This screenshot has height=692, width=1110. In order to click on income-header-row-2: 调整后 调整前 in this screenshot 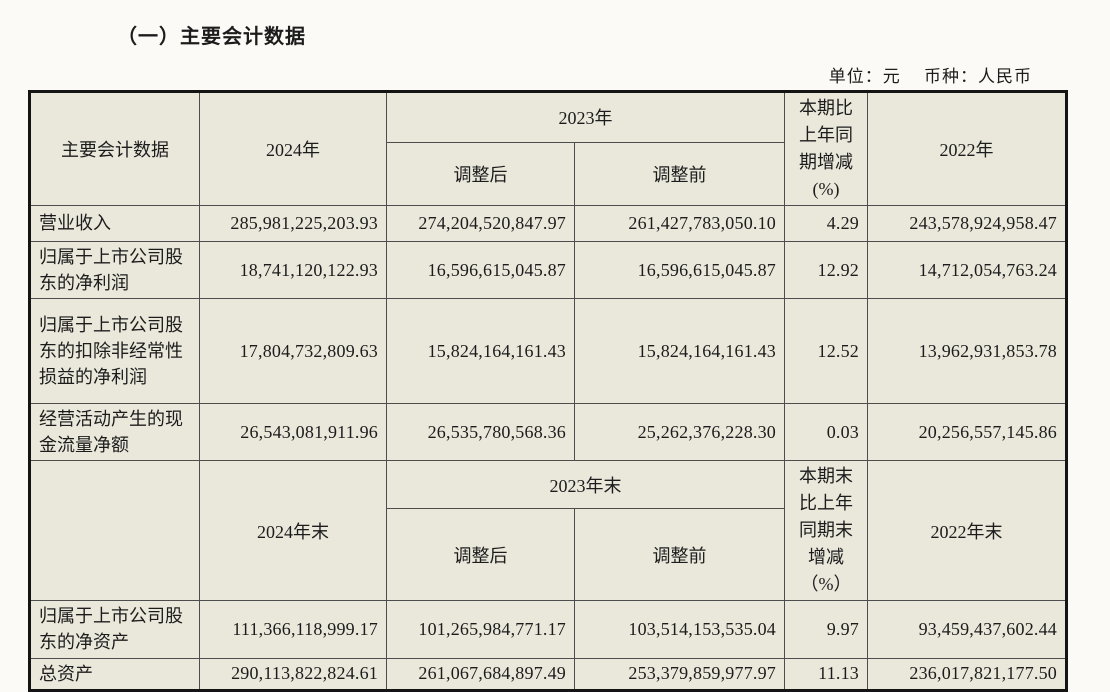, I will do `click(548, 174)`.